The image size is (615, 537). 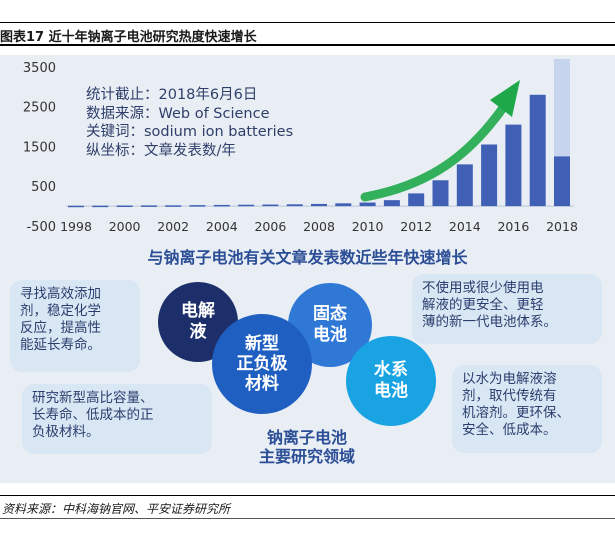 I want to click on circle-aqueous-line: 电池, so click(x=391, y=391).